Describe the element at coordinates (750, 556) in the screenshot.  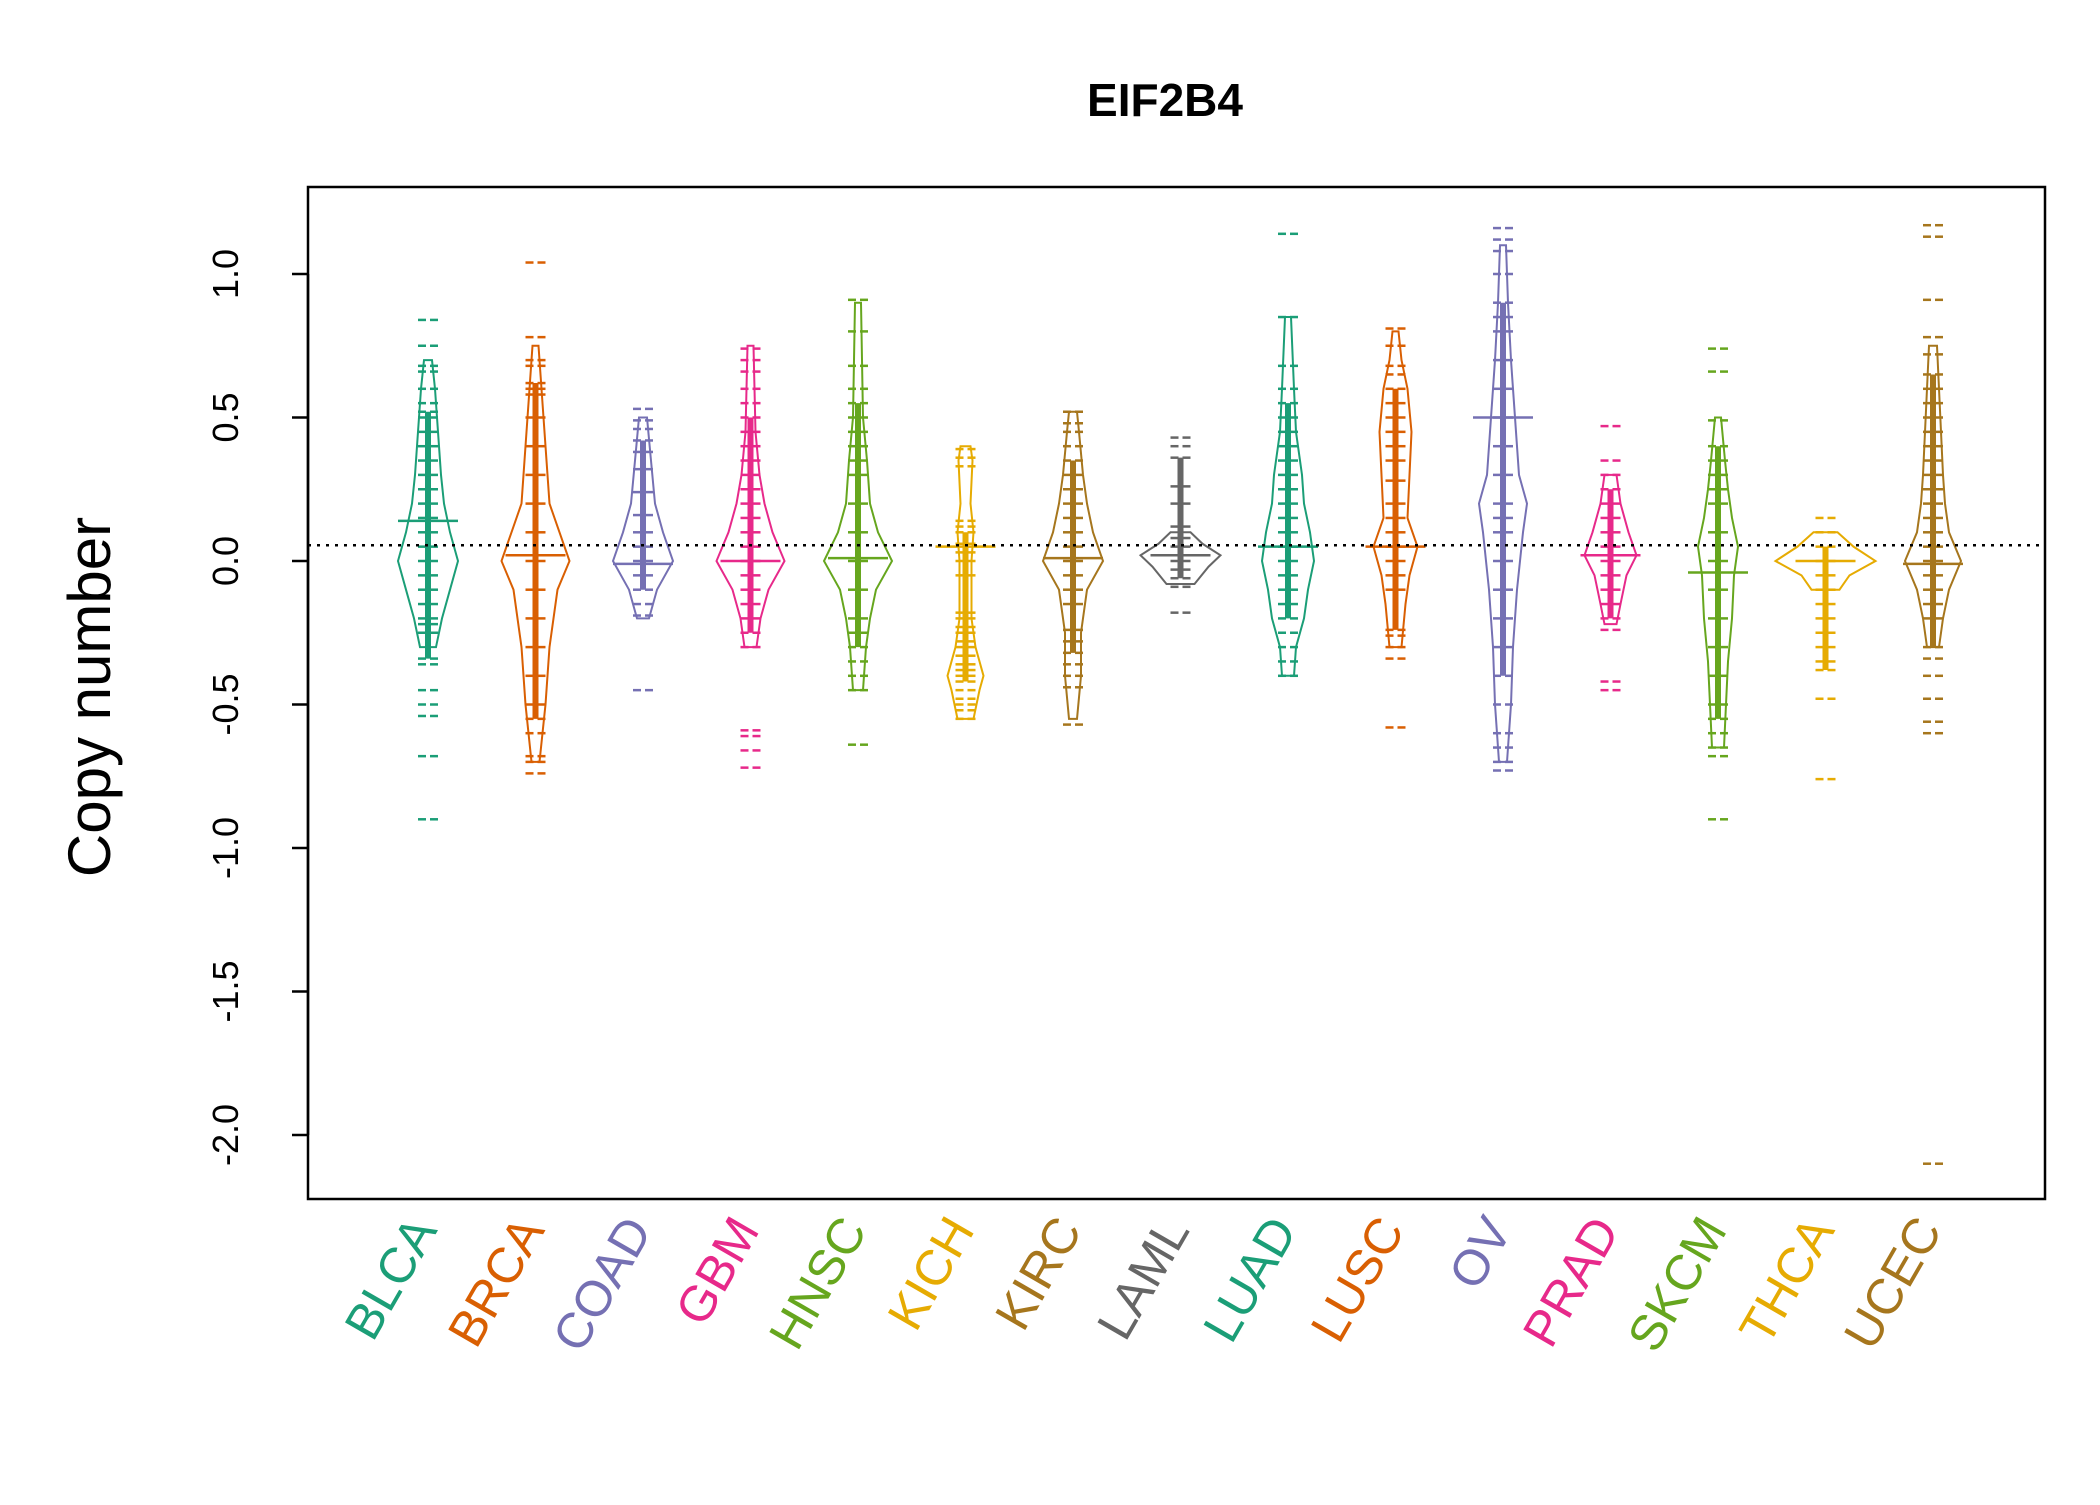
I see `bean-gbm` at that location.